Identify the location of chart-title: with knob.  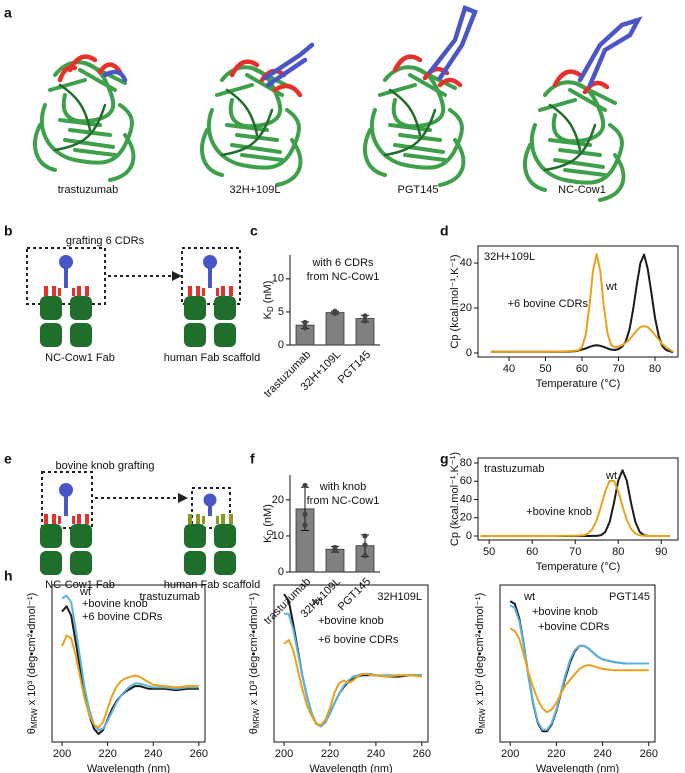
(342, 487).